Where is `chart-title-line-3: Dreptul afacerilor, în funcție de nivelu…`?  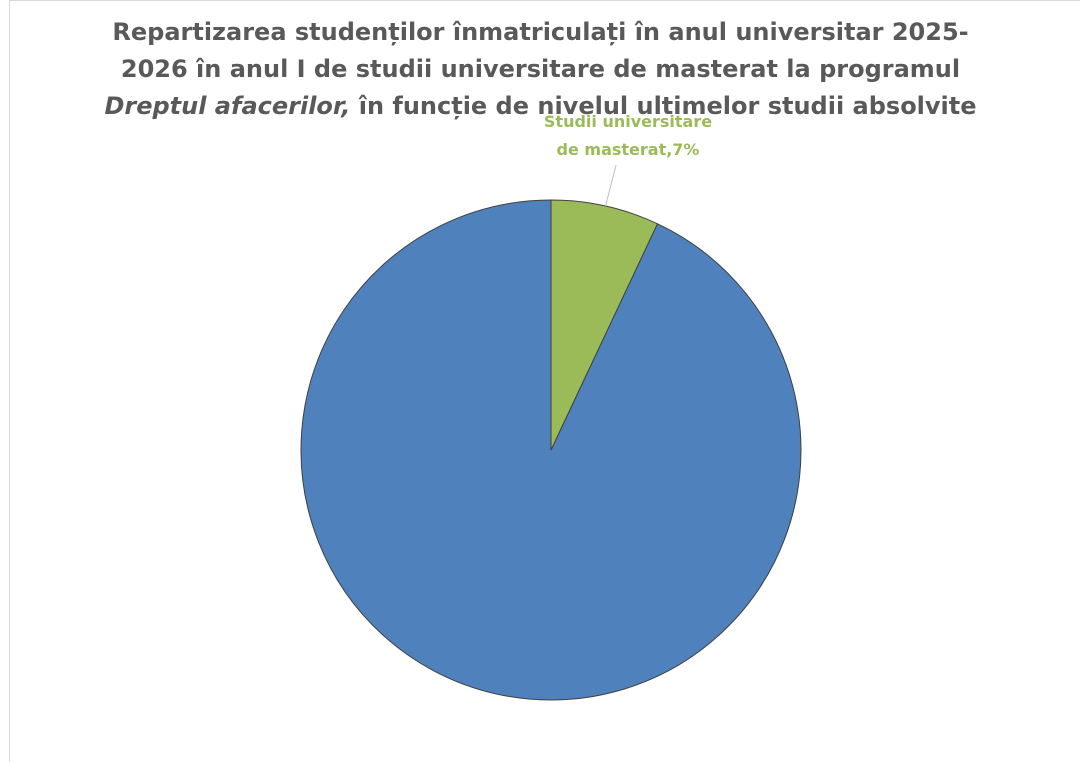
chart-title-line-3: Dreptul afacerilor, în funcție de nivelu… is located at coordinates (540, 106).